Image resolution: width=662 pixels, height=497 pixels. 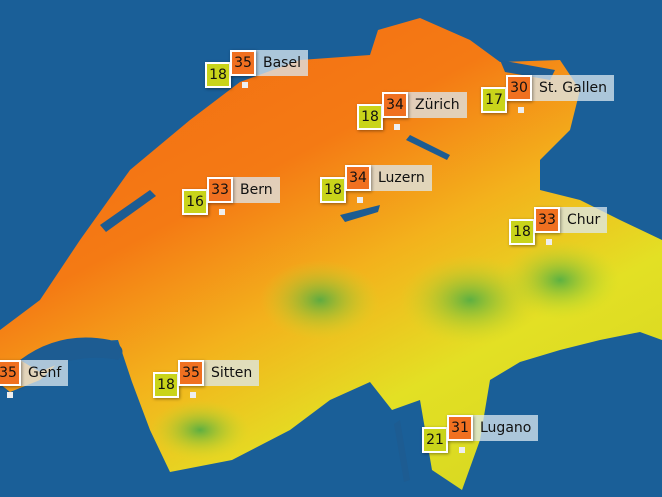 I want to click on lake-maggiore, so click(x=402, y=451).